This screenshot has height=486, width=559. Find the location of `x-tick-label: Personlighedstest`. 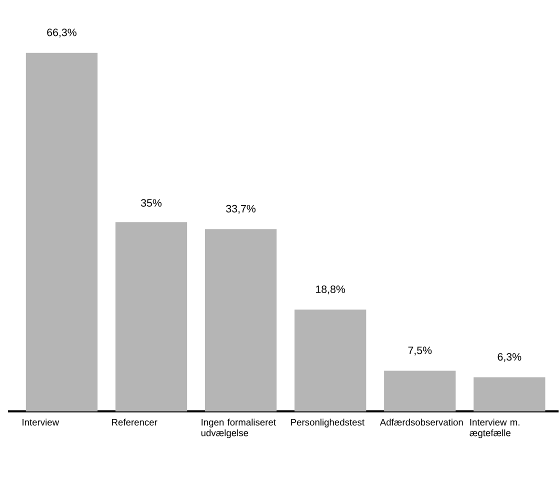

x-tick-label: Personlighedstest is located at coordinates (327, 423).